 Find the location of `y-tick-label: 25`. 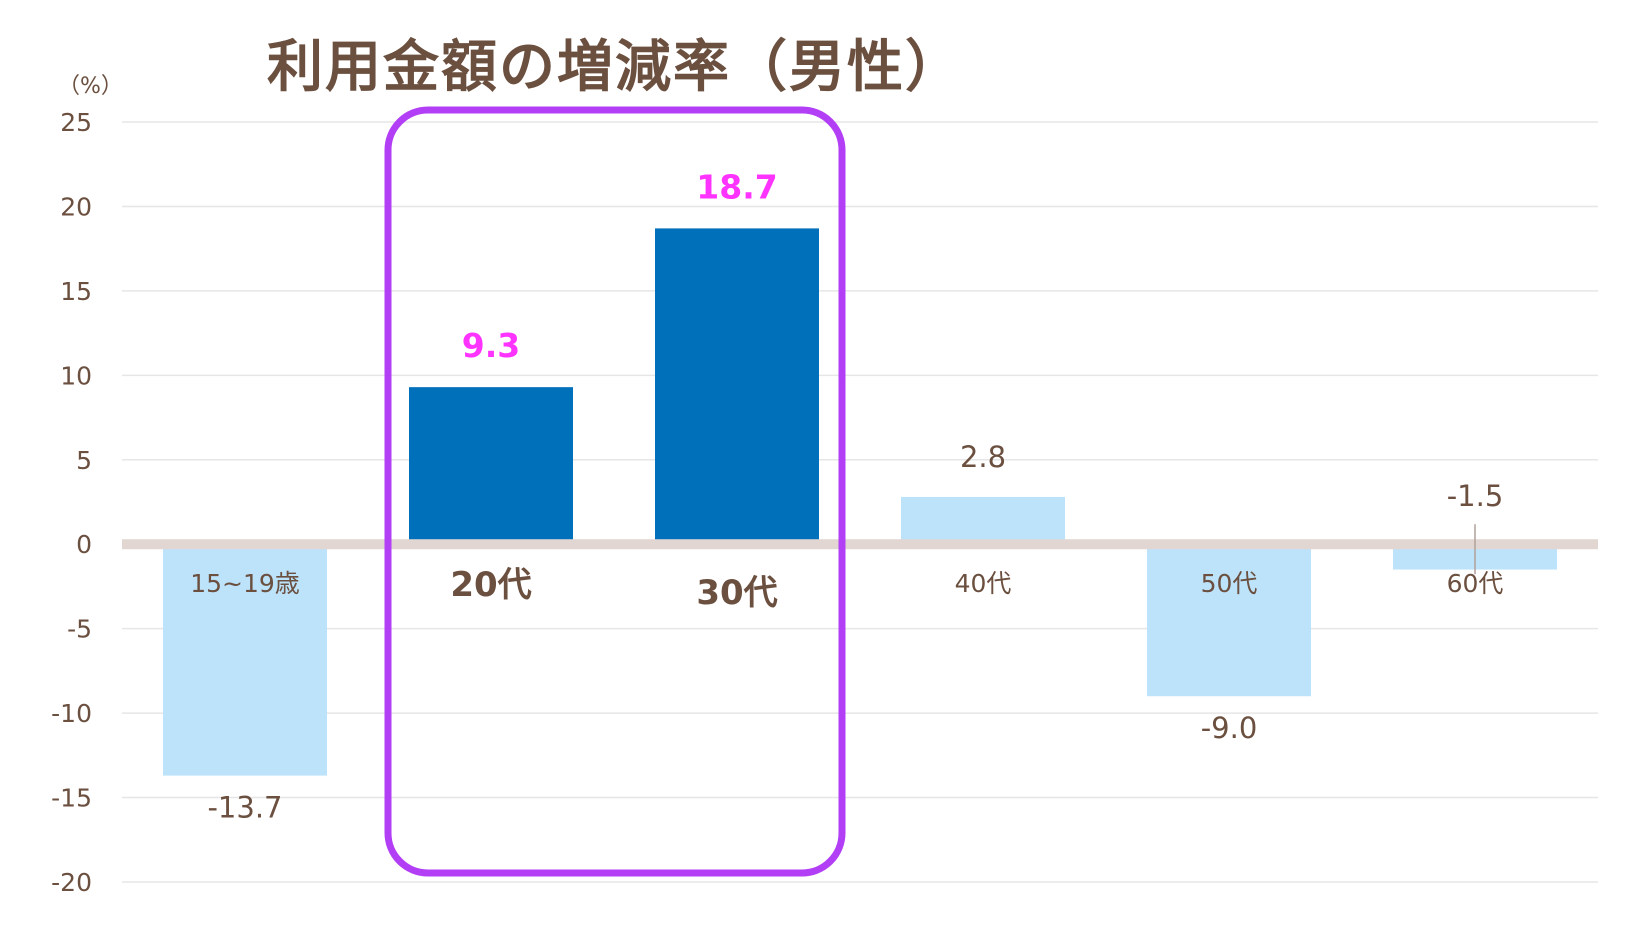

y-tick-label: 25 is located at coordinates (76, 122).